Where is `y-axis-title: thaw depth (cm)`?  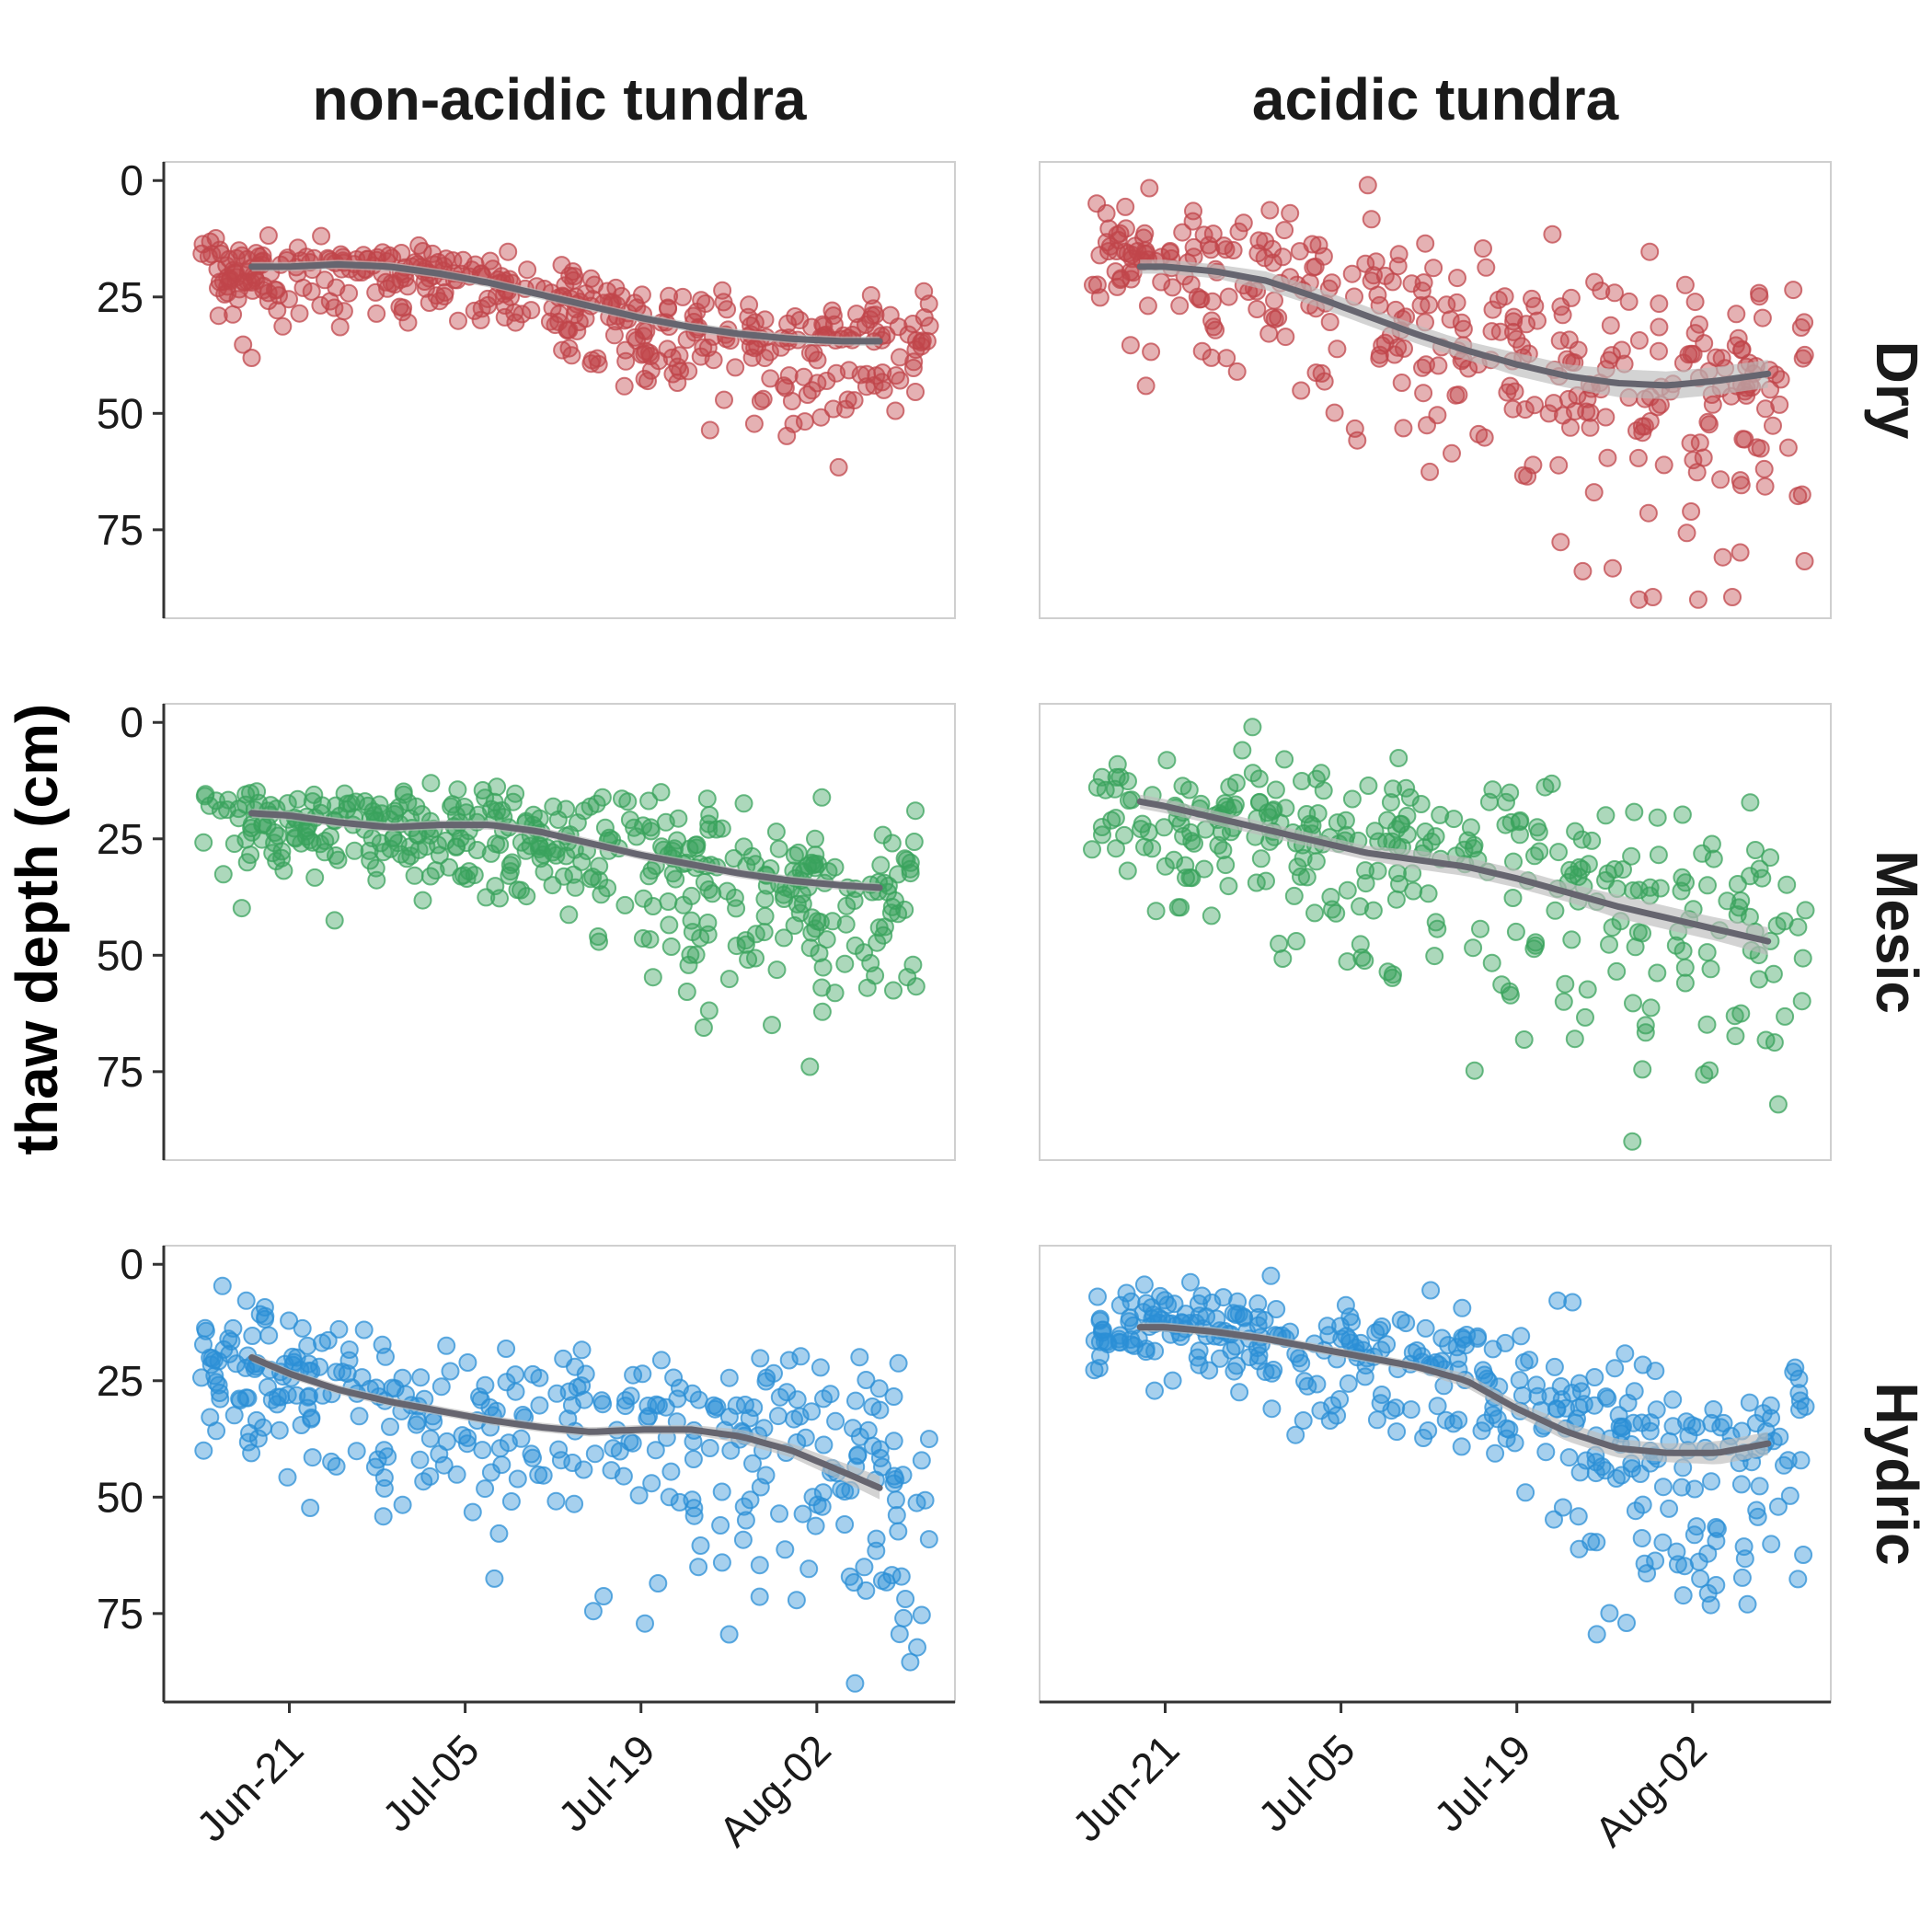
y-axis-title: thaw depth (cm) is located at coordinates (37, 930).